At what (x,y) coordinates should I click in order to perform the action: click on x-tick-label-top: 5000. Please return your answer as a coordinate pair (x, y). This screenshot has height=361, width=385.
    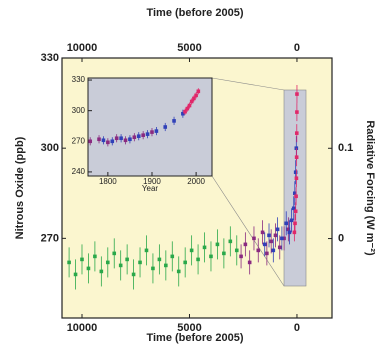
    Looking at the image, I should click on (189, 48).